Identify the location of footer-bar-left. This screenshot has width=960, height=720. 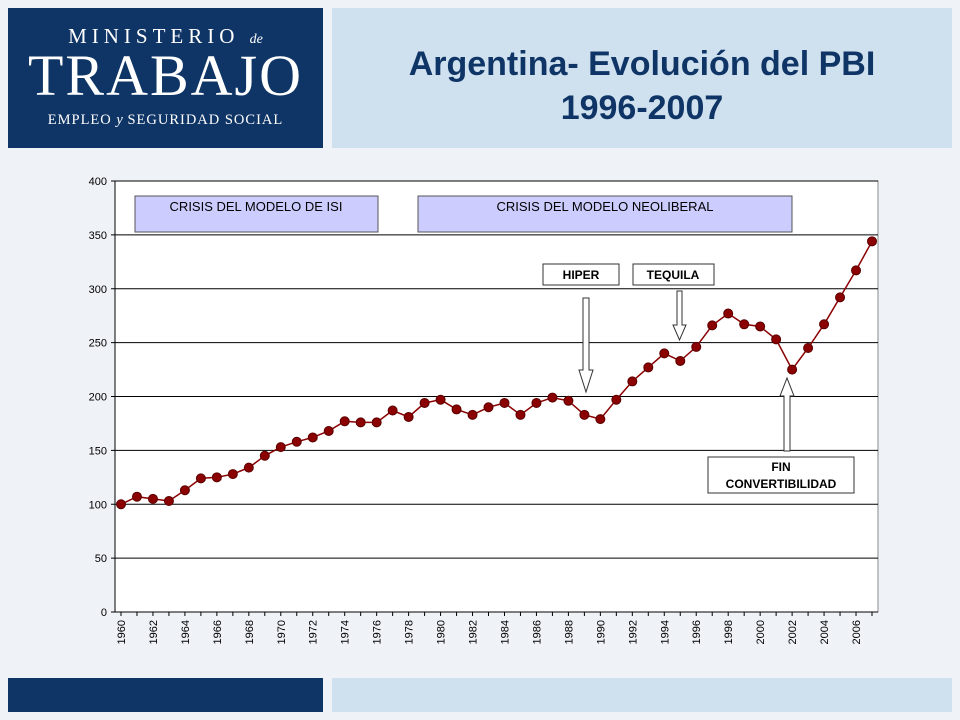
(165, 695).